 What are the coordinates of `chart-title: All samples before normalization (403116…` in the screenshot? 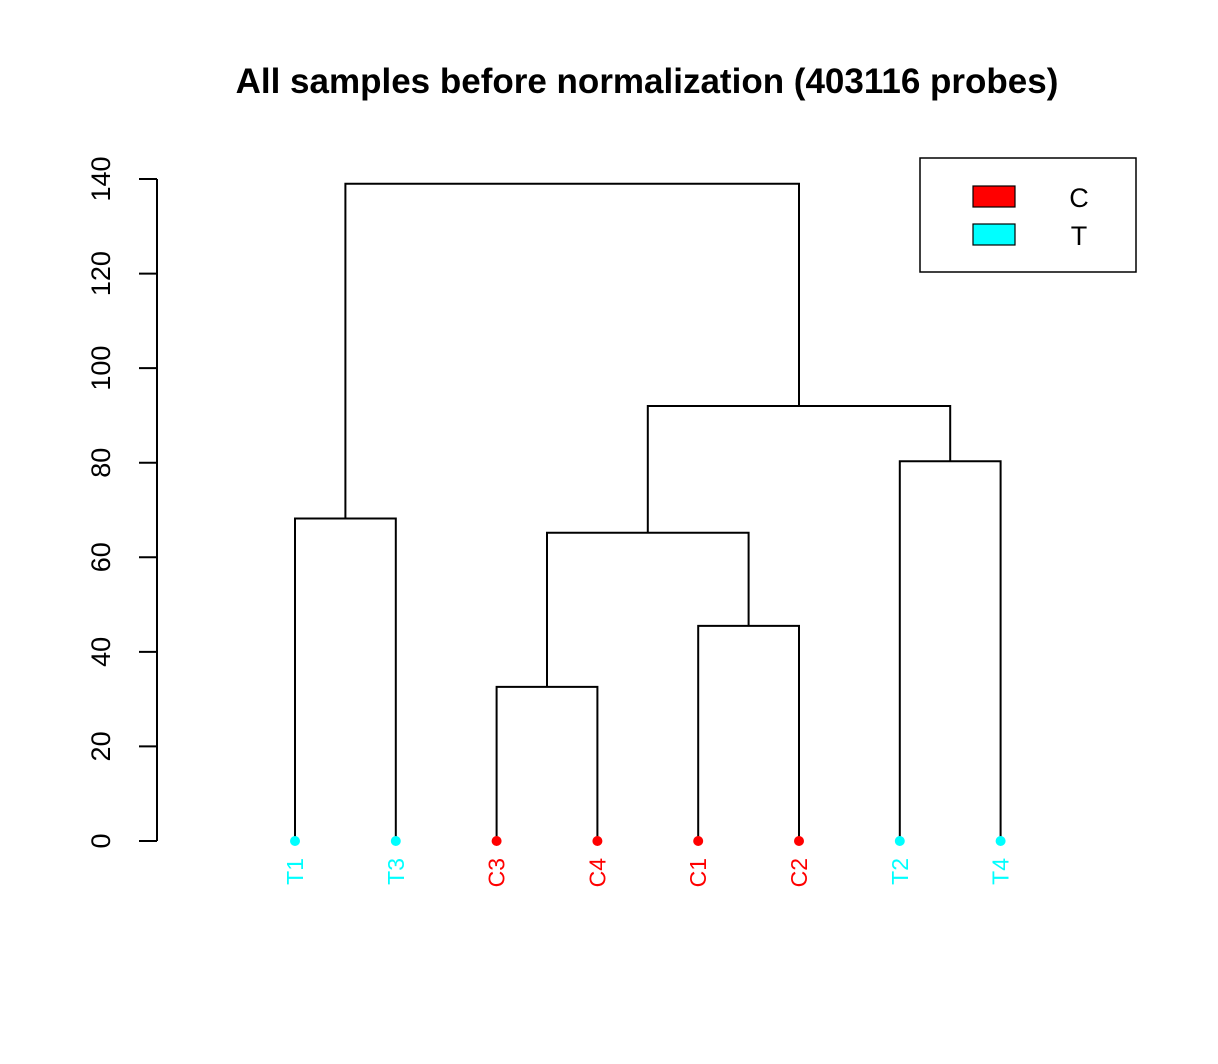 It's located at (647, 81).